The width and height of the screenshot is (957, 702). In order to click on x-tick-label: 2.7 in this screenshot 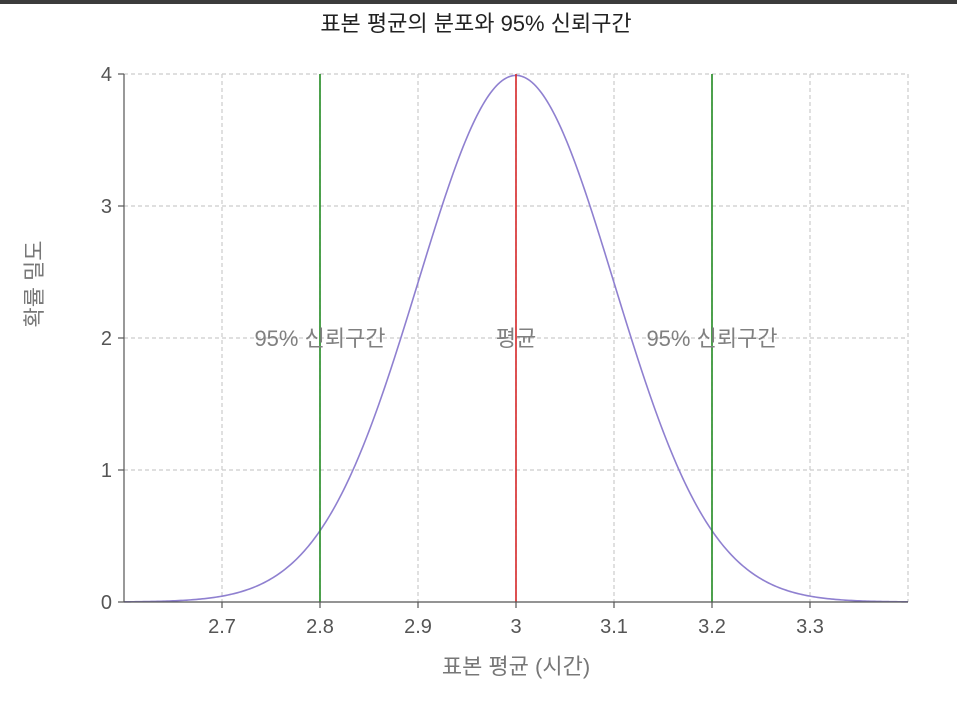, I will do `click(222, 627)`.